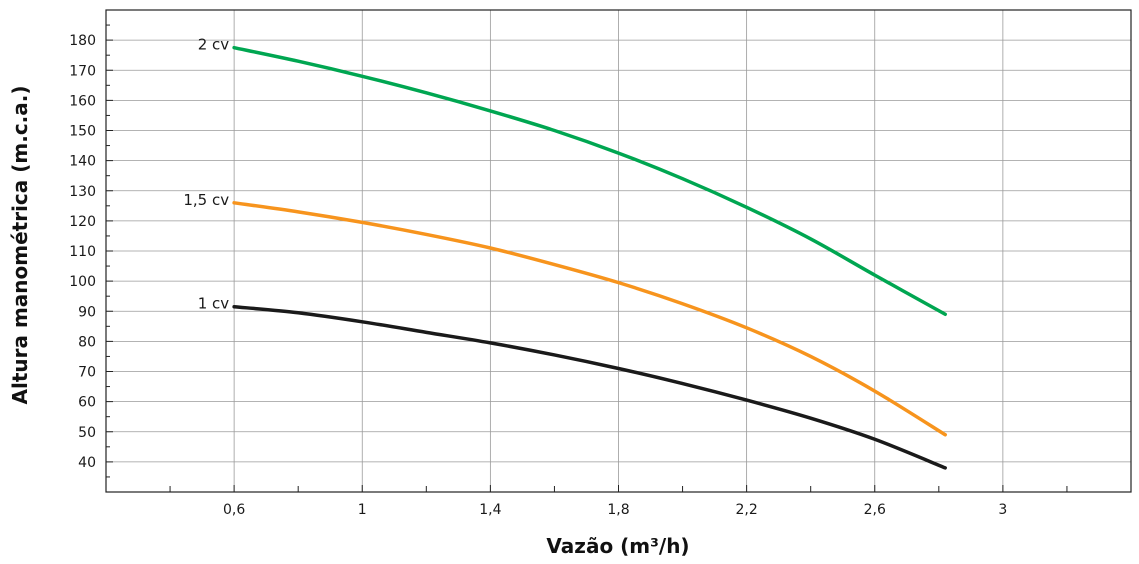 The height and width of the screenshot is (564, 1139). I want to click on y-axis-ticks: 40 50 60 70 80 90 100 110 120 130 140 150 160 170 180, so click(91, 251).